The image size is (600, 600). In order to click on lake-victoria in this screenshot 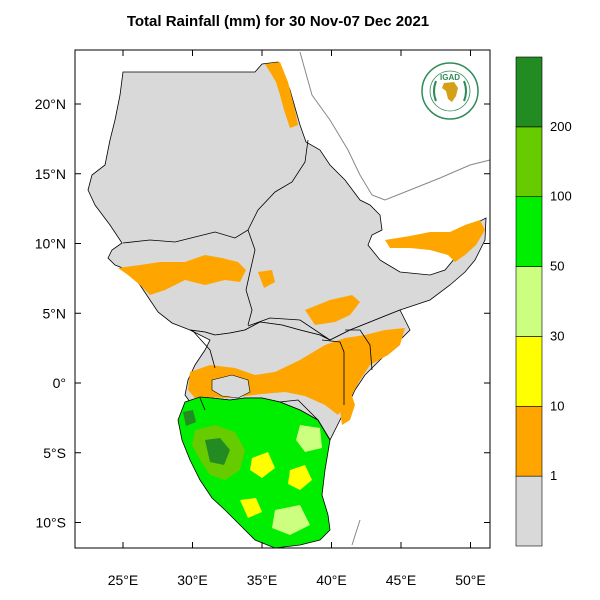, I will do `click(231, 386)`.